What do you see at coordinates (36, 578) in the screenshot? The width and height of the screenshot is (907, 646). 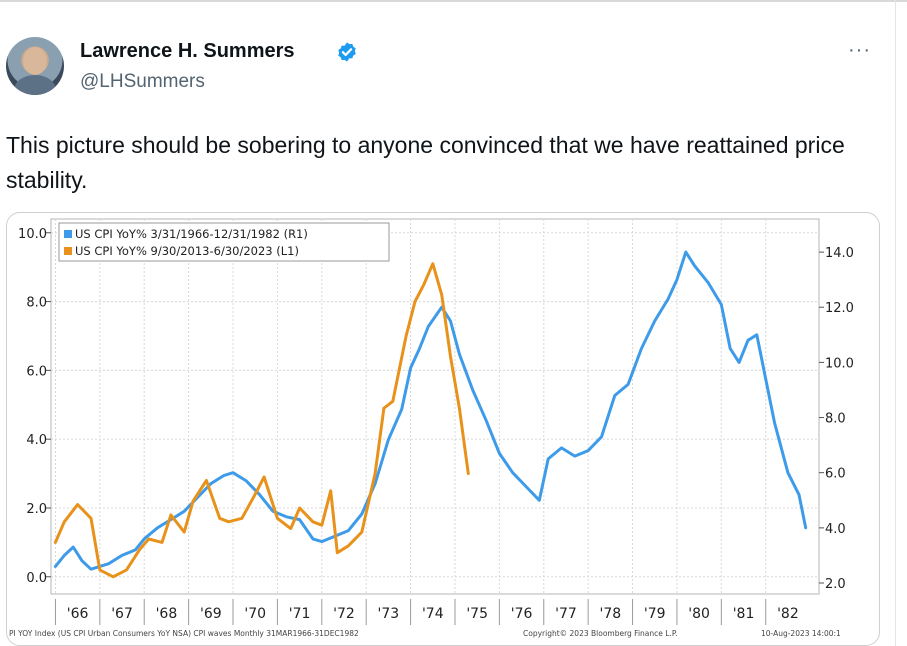 I see `left-tick-label: 0.0` at bounding box center [36, 578].